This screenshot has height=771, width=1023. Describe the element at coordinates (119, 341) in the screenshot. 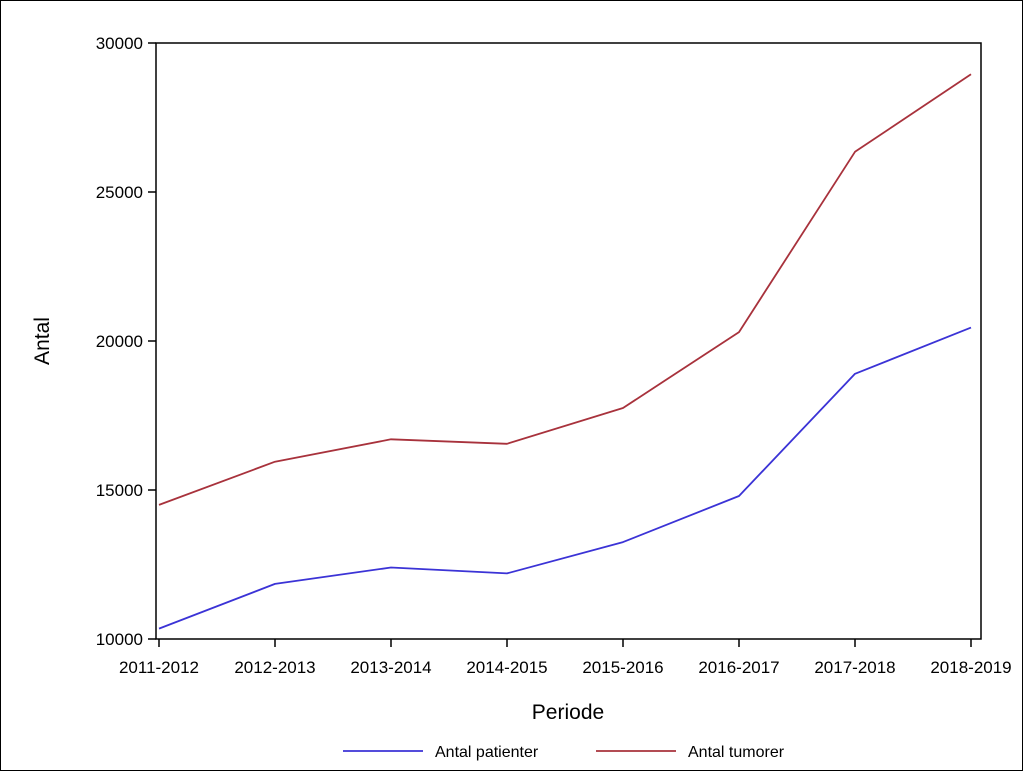

I see `y-tick-label: 20000` at that location.